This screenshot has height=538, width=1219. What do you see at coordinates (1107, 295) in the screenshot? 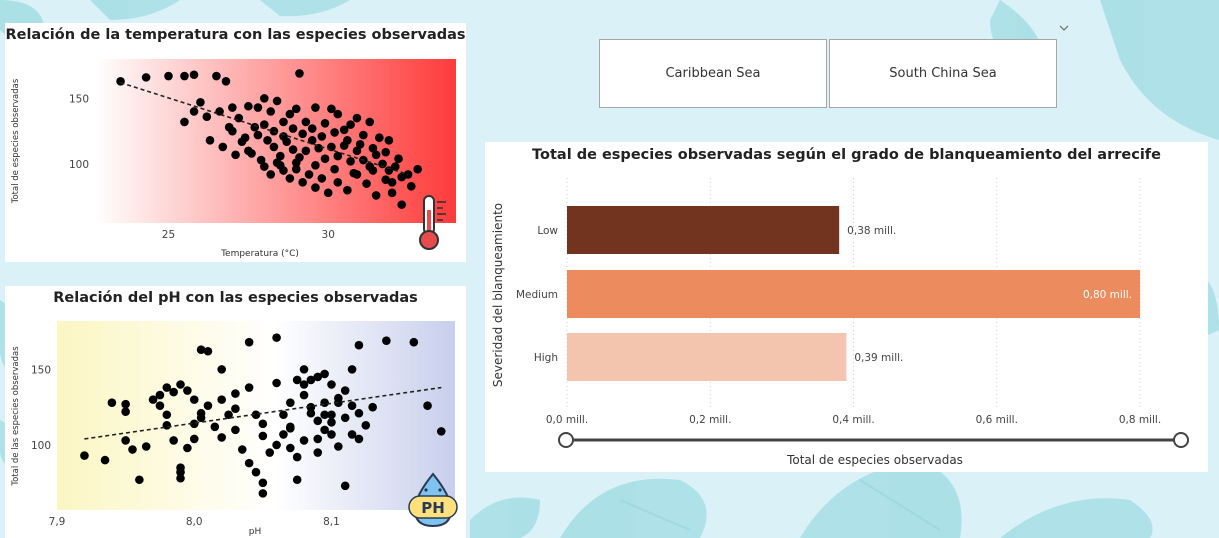
I see `data-label: 0,80 mill.` at bounding box center [1107, 295].